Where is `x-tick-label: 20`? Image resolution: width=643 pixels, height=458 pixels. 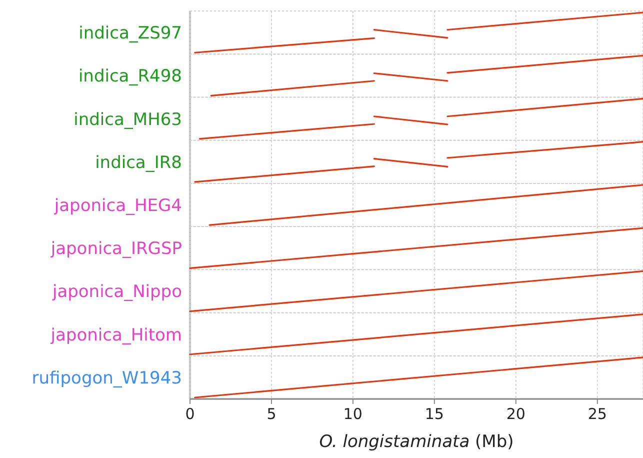 x-tick-label: 20 is located at coordinates (516, 414).